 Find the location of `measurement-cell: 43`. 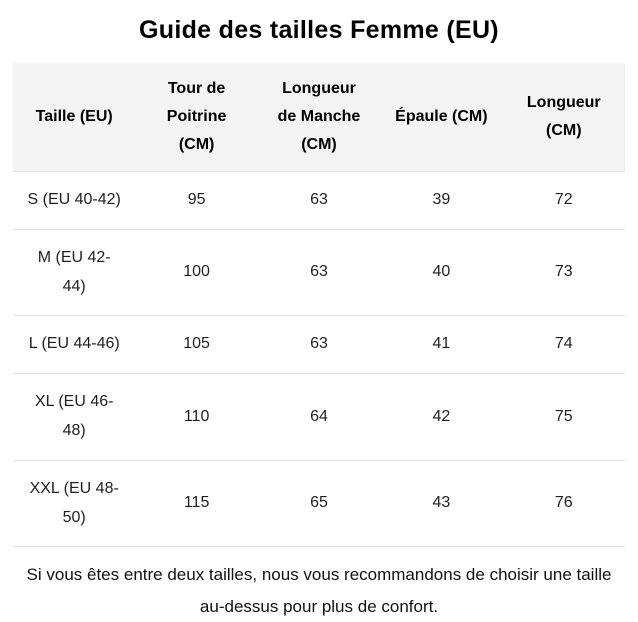

measurement-cell: 43 is located at coordinates (441, 504).